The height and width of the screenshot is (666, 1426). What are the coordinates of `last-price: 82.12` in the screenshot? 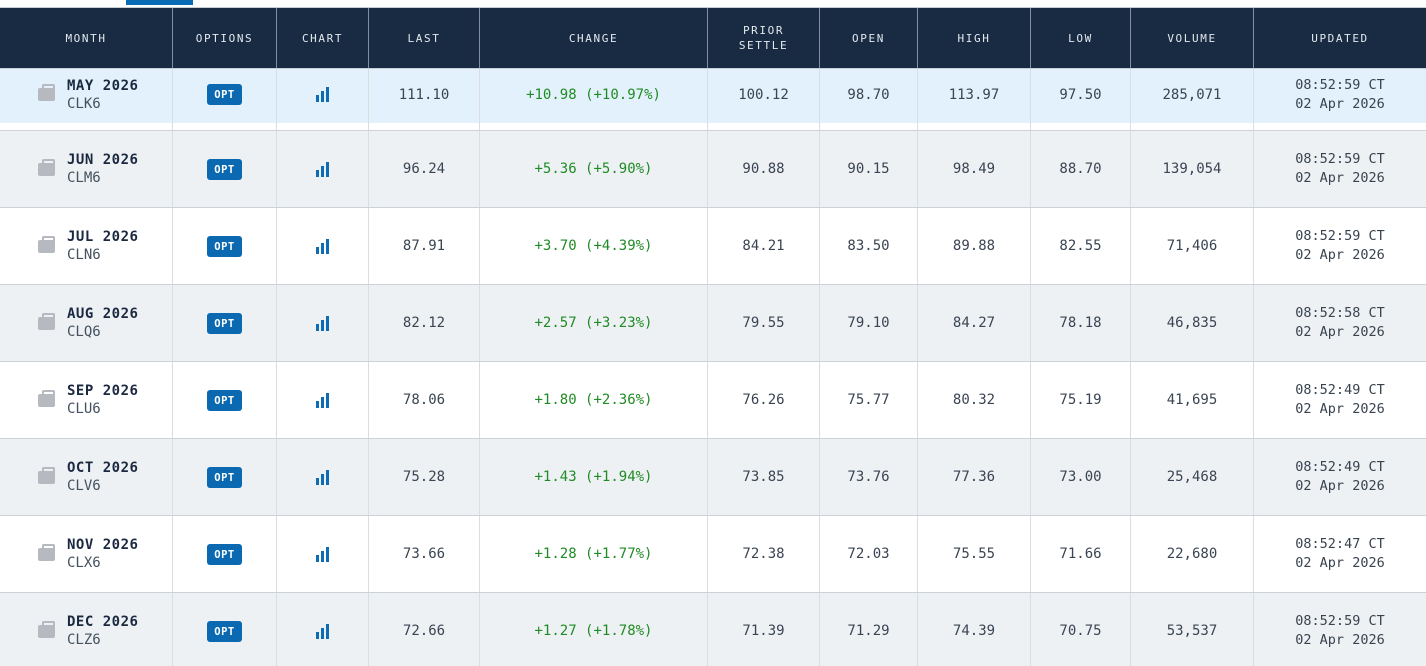 It's located at (424, 323).